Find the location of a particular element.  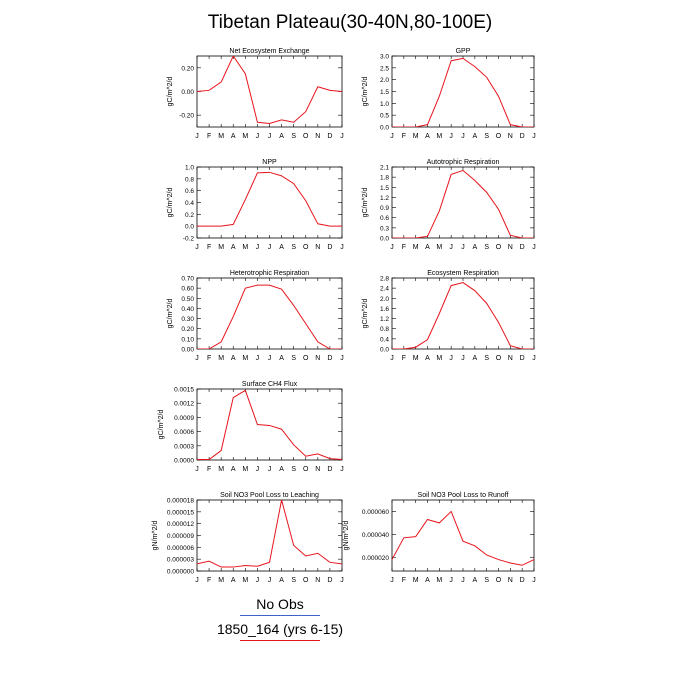

y-tick-label: 1.2 is located at coordinates (384, 198).